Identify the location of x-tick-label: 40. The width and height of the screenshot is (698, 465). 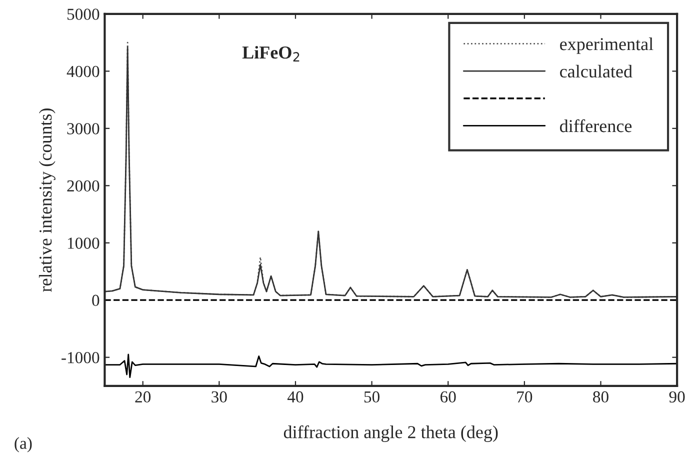
(295, 397).